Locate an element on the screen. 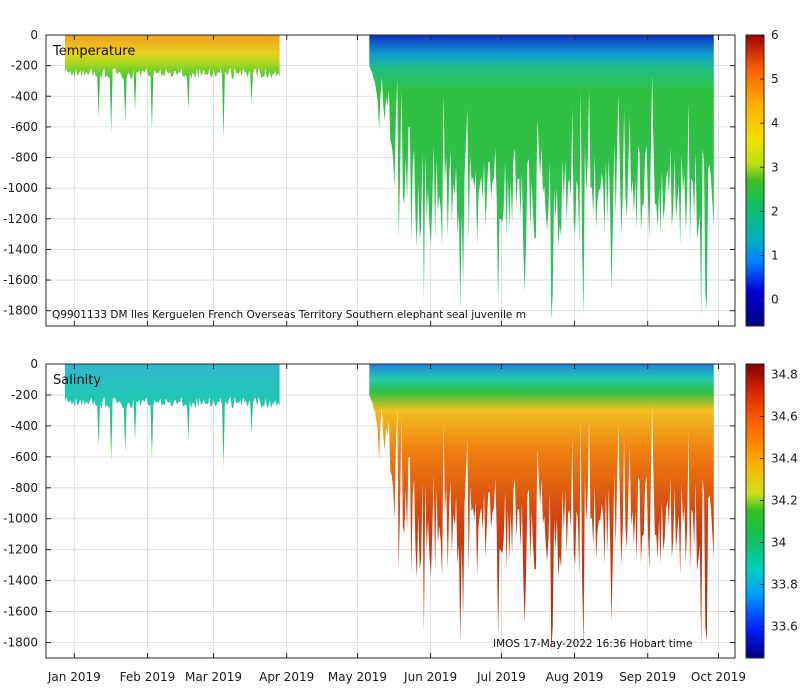 This screenshot has height=700, width=800. colorbar-ticks: 33.6 33.8 34 34.2 34.4 34.6 34.8 is located at coordinates (779, 501).